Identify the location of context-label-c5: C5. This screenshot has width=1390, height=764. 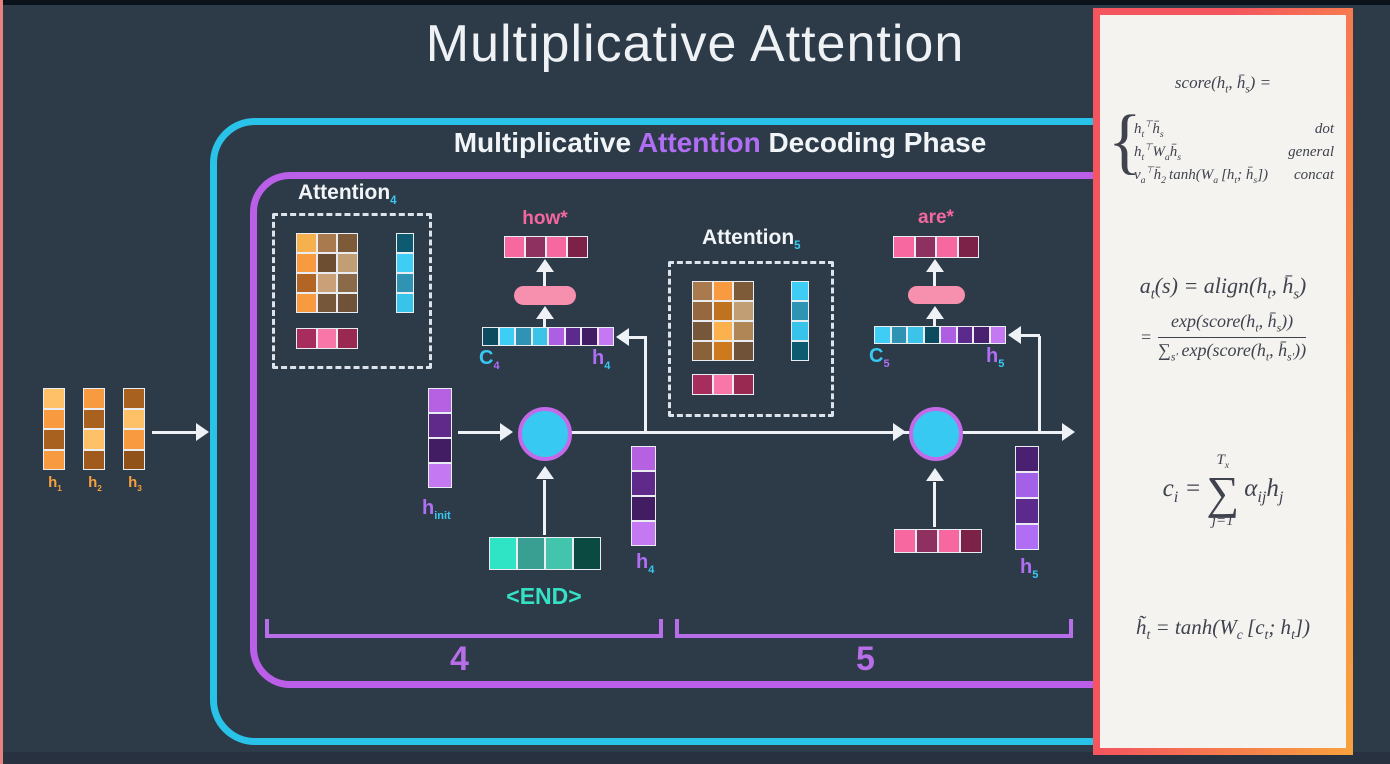
(879, 357).